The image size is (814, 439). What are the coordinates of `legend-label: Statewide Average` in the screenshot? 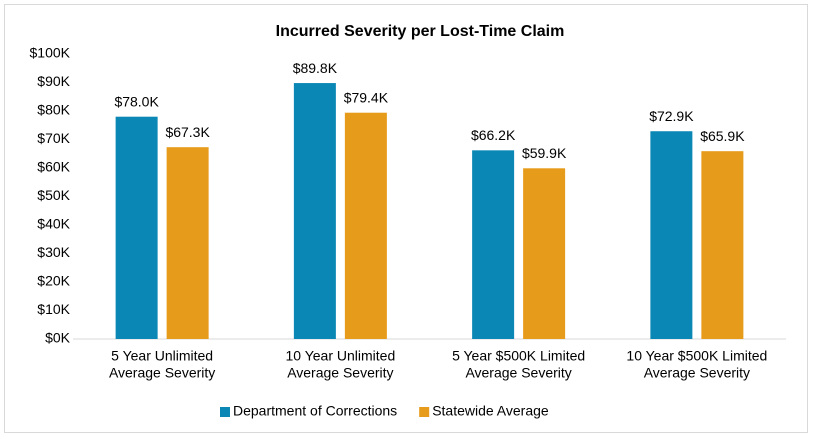 It's located at (490, 411).